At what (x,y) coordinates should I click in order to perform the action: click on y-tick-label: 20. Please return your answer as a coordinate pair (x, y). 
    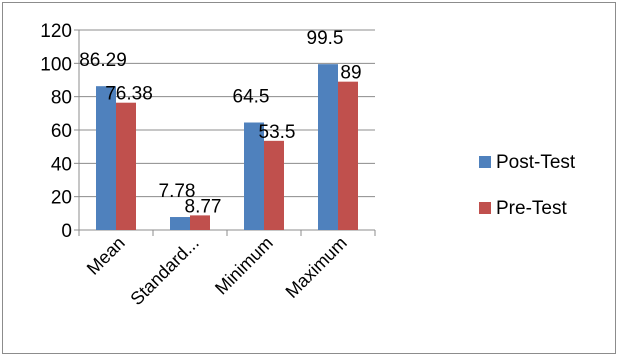
    Looking at the image, I should click on (61, 198).